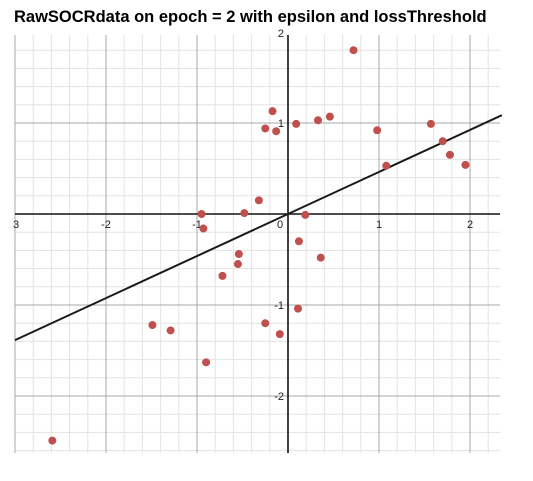 The width and height of the screenshot is (533, 481). I want to click on x-tick-label: 0, so click(280, 225).